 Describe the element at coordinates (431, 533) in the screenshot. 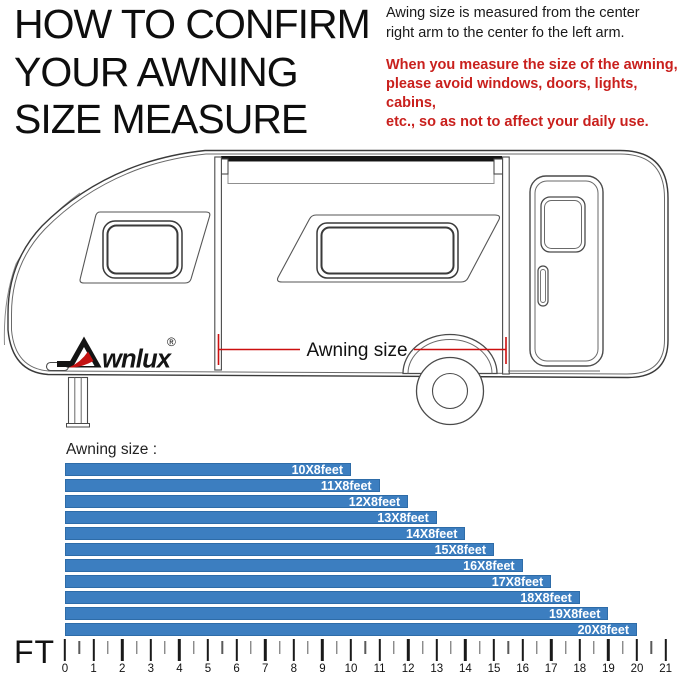

I see `bar-label: 14X8feet` at that location.